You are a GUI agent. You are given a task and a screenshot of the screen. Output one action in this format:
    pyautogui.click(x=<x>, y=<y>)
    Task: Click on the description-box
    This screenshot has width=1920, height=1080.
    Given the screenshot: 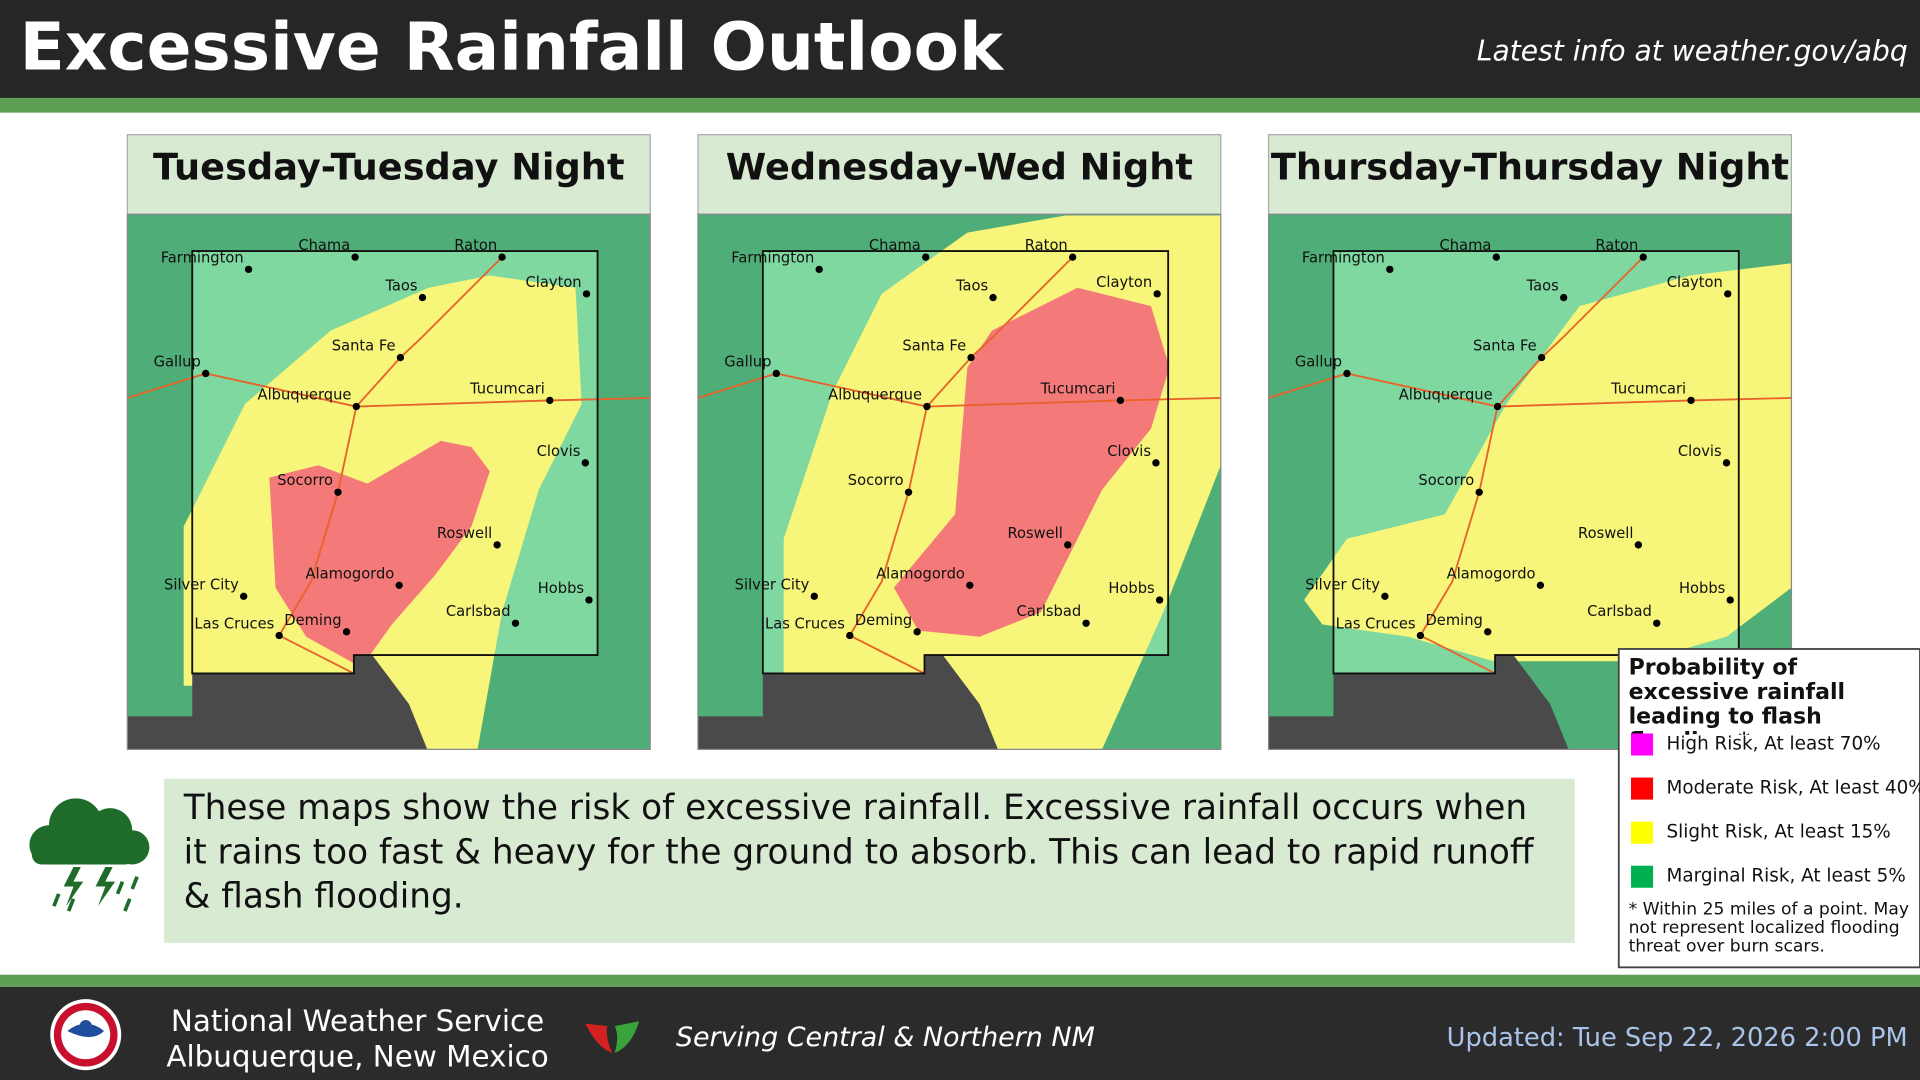 What is the action you would take?
    pyautogui.click(x=869, y=860)
    